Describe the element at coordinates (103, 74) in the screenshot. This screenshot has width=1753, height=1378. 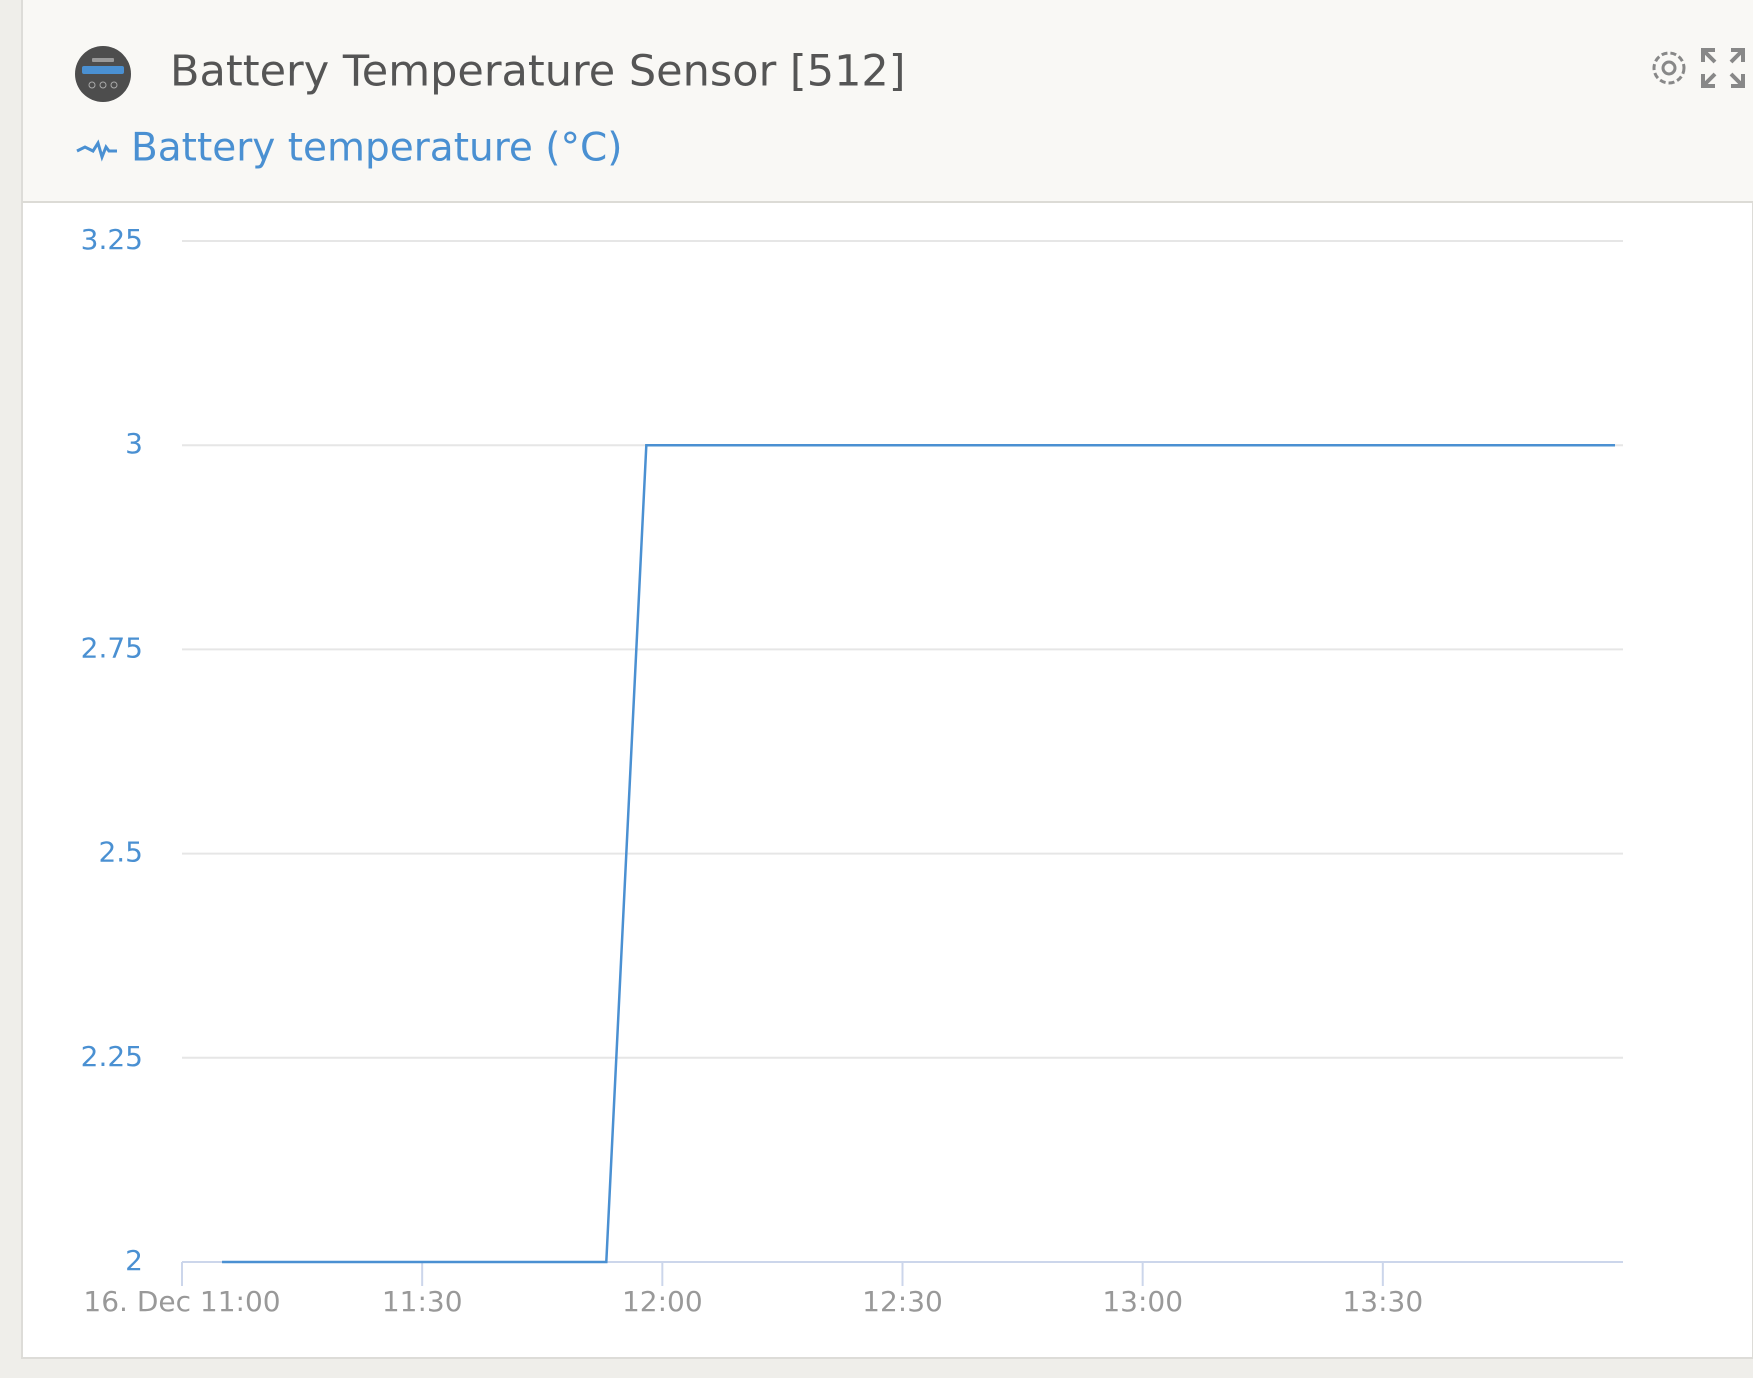
I see `device-icon` at that location.